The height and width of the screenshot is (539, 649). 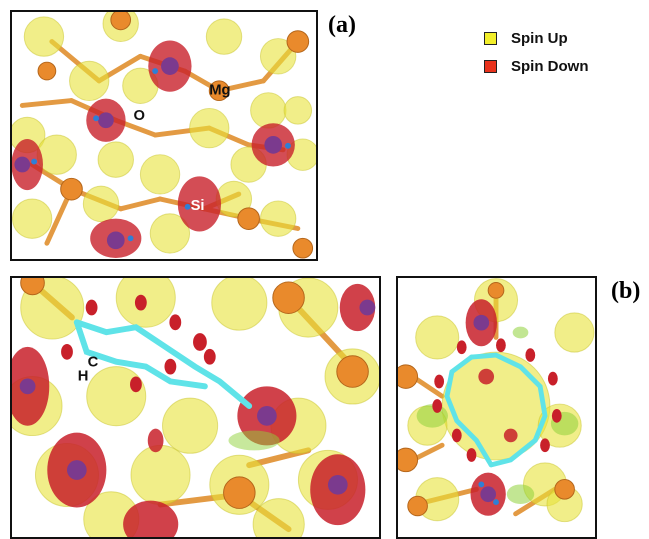 I want to click on mg-atoms, so click(x=486, y=399).